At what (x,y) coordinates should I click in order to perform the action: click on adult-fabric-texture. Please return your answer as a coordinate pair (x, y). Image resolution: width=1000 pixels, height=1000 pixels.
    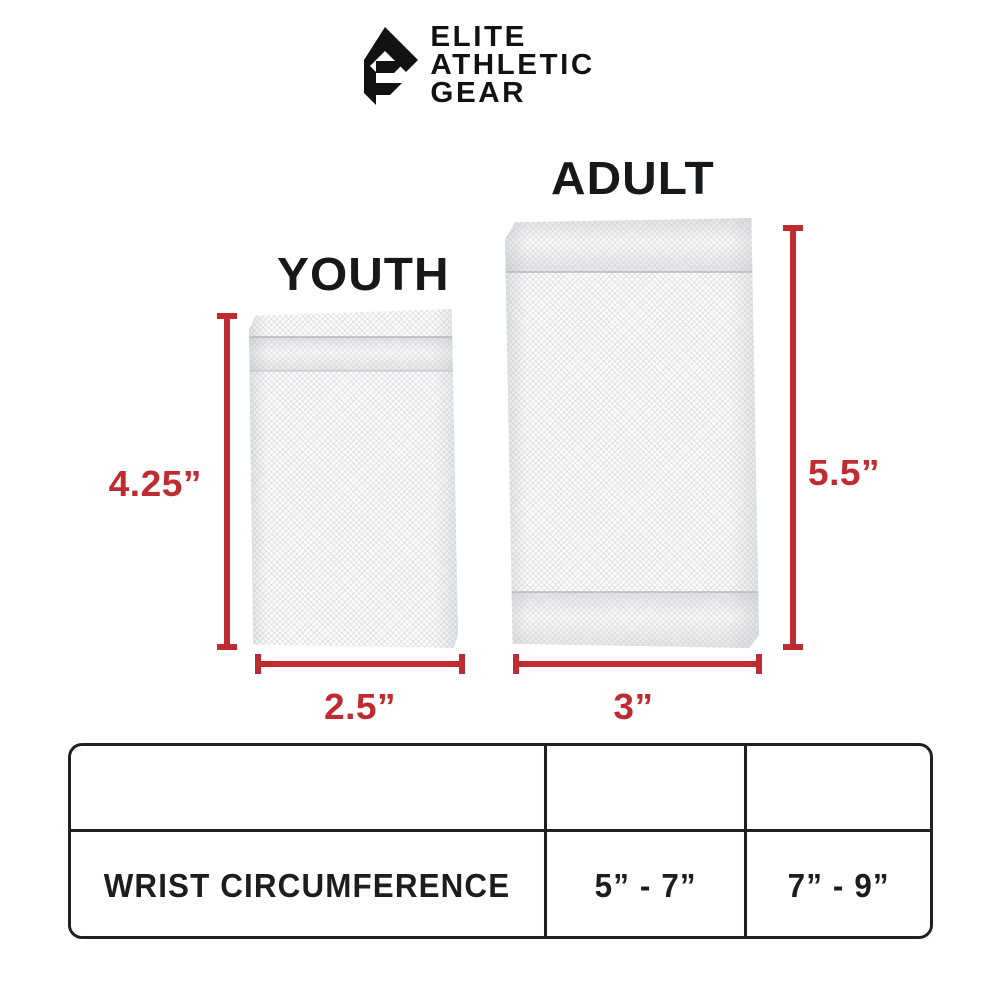
    Looking at the image, I should click on (632, 433).